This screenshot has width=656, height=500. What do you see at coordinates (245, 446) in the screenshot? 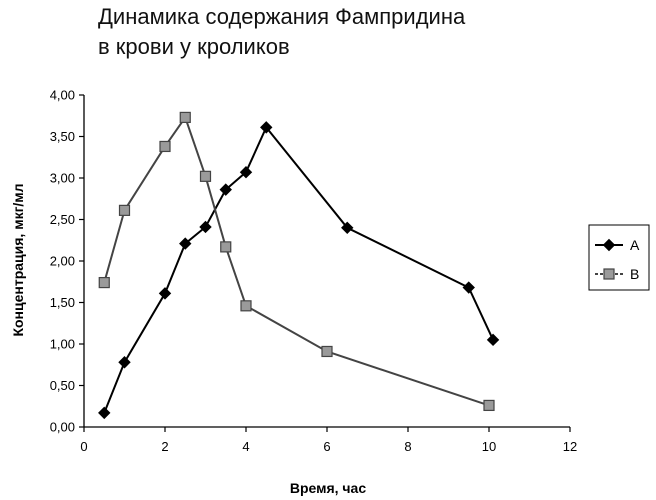
I see `x-tick-label: 4` at bounding box center [245, 446].